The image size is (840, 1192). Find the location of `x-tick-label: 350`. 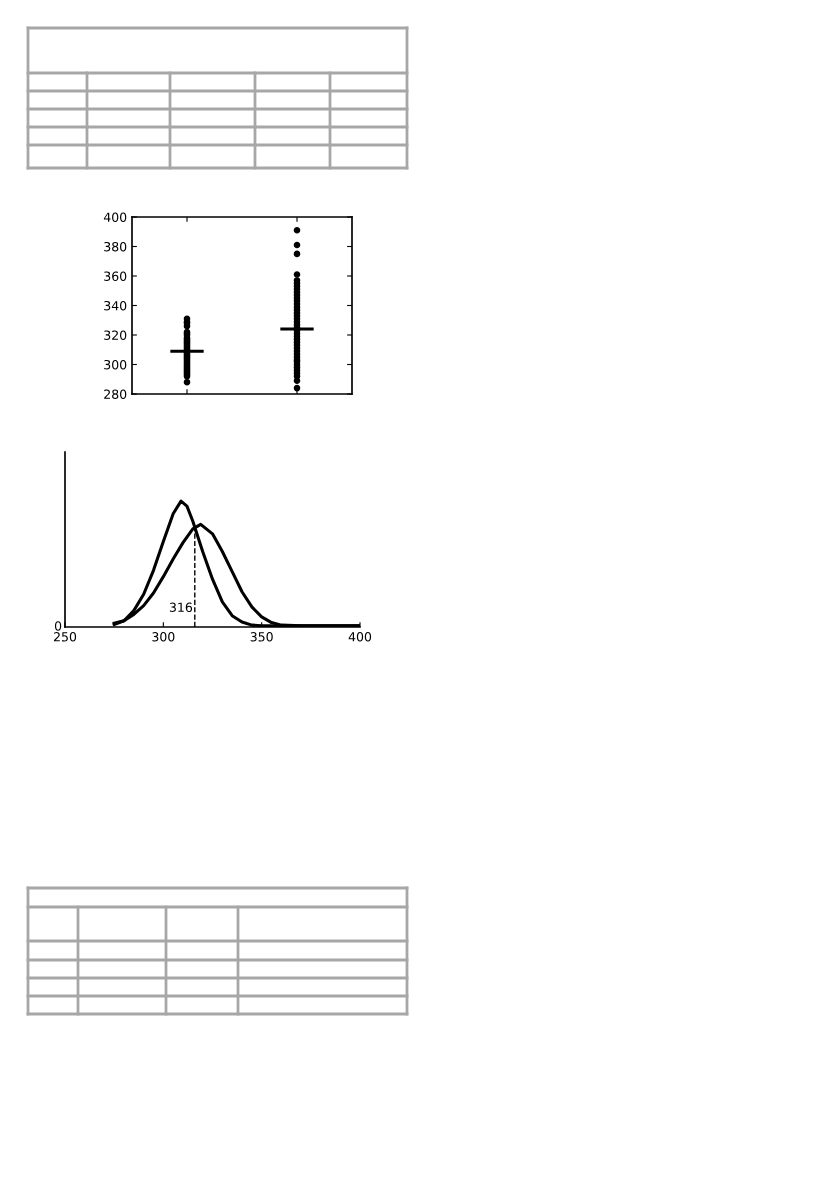

x-tick-label: 350 is located at coordinates (261, 637).